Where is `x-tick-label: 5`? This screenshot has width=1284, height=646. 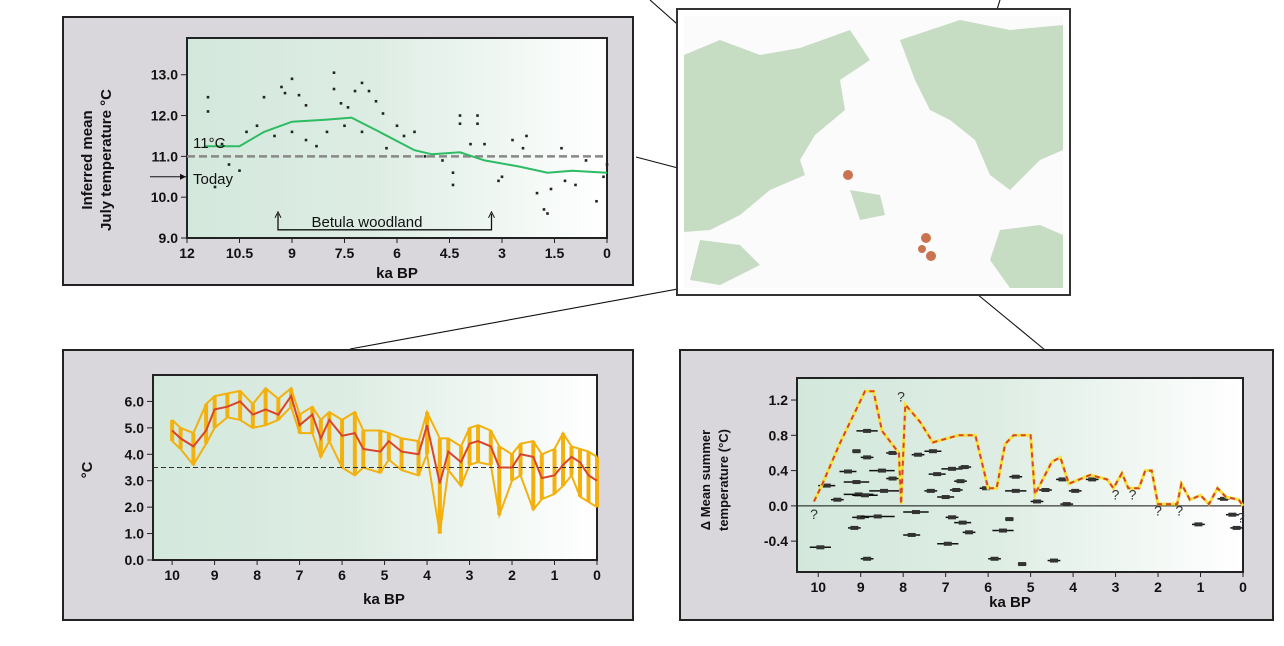 x-tick-label: 5 is located at coordinates (385, 575).